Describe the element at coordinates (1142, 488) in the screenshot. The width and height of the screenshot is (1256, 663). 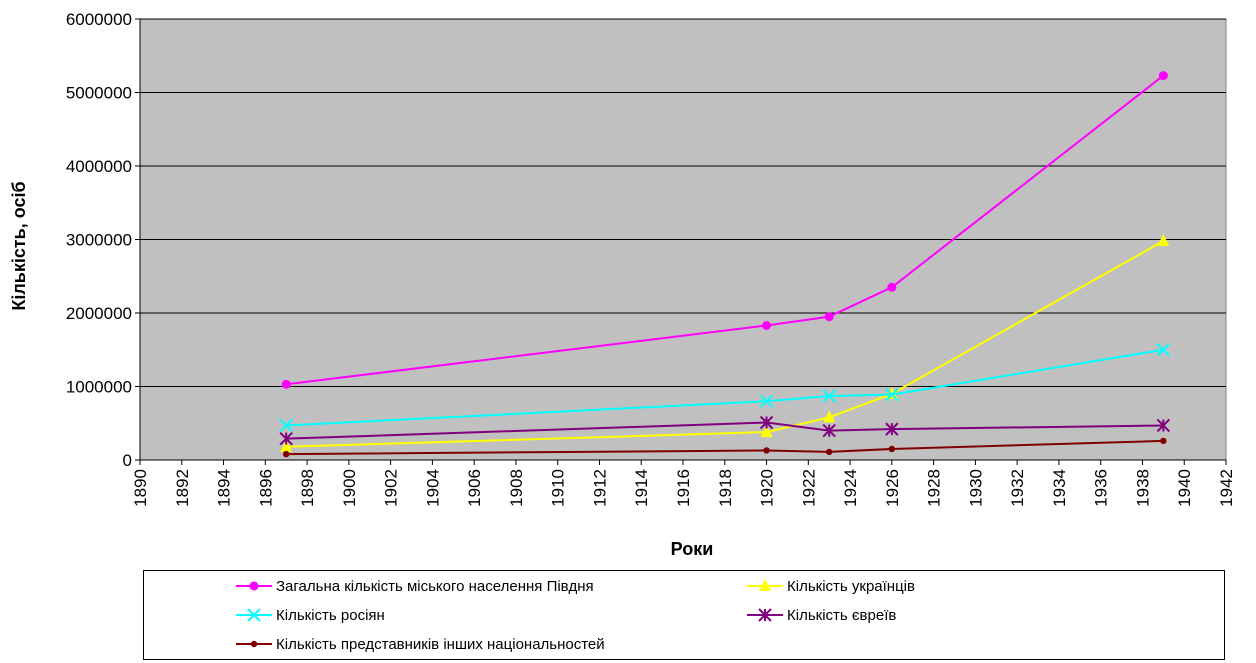
I see `x-tick-label: 1938` at that location.